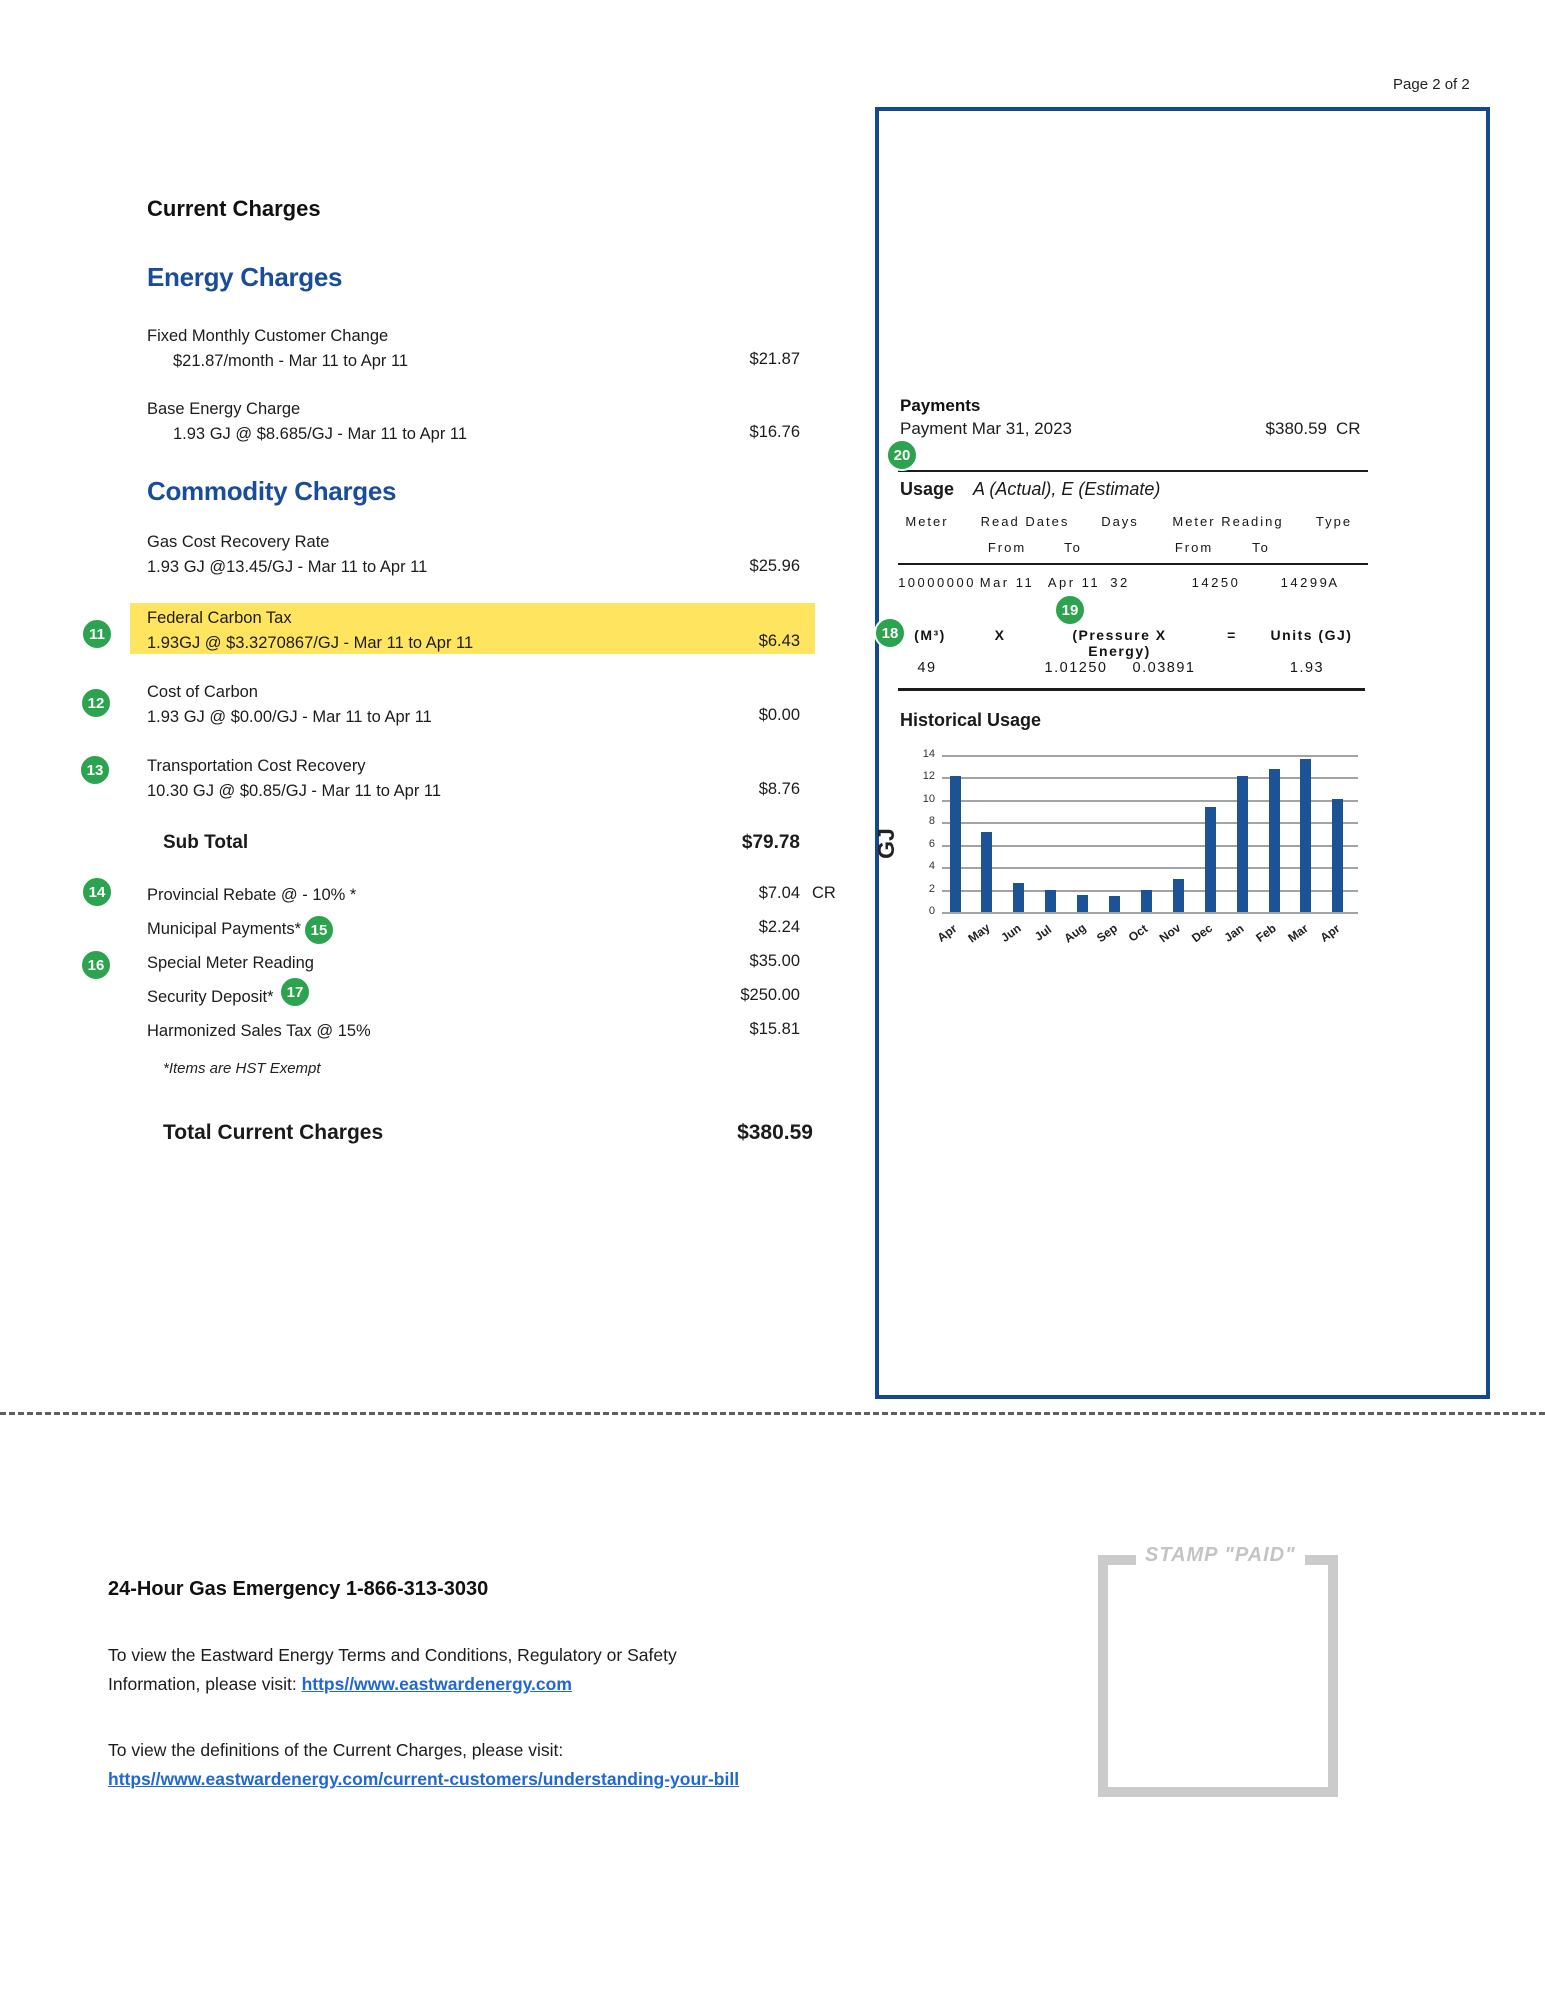 The image size is (1545, 2000). What do you see at coordinates (902, 455) in the screenshot?
I see `callout-badge-20: 20` at bounding box center [902, 455].